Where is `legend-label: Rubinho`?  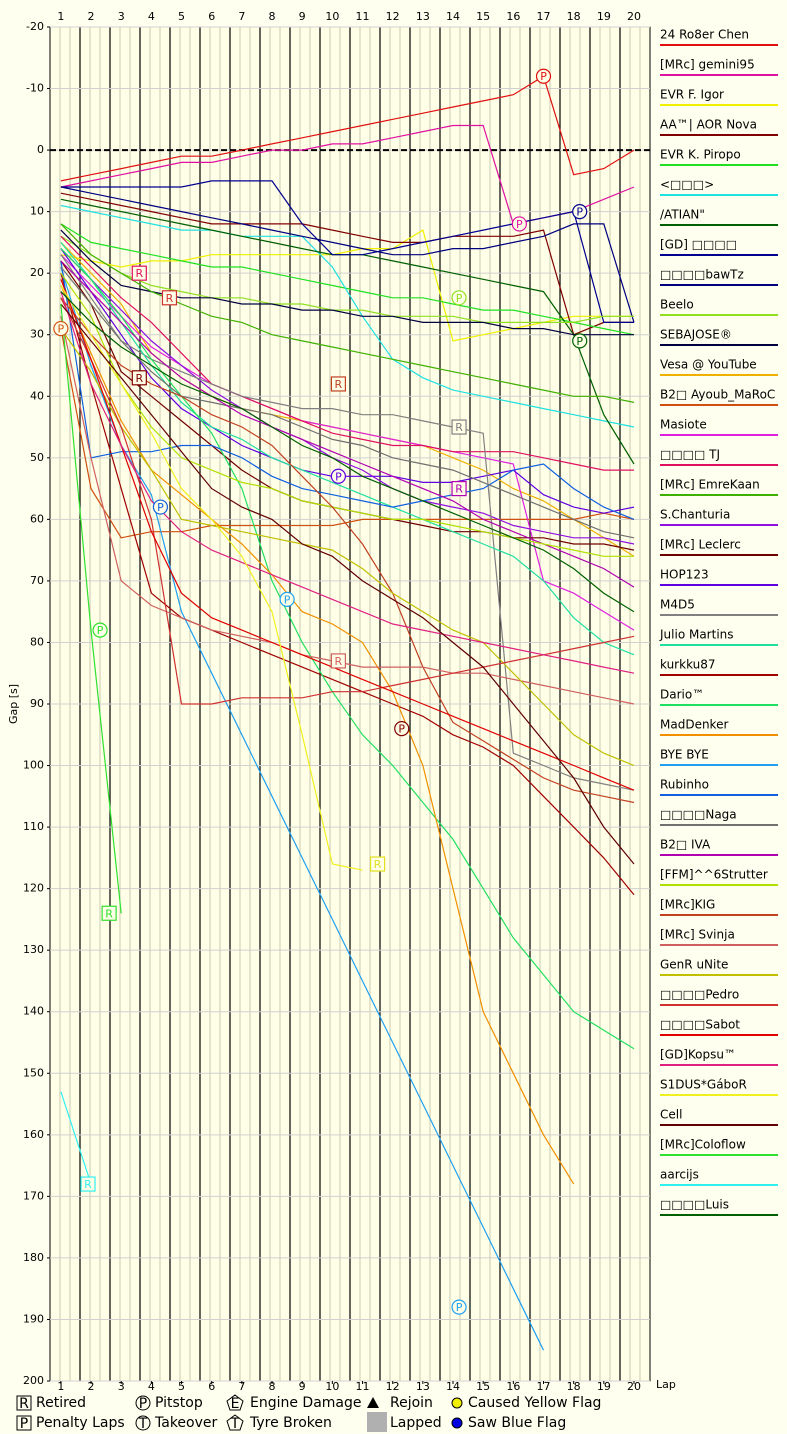 legend-label: Rubinho is located at coordinates (684, 785).